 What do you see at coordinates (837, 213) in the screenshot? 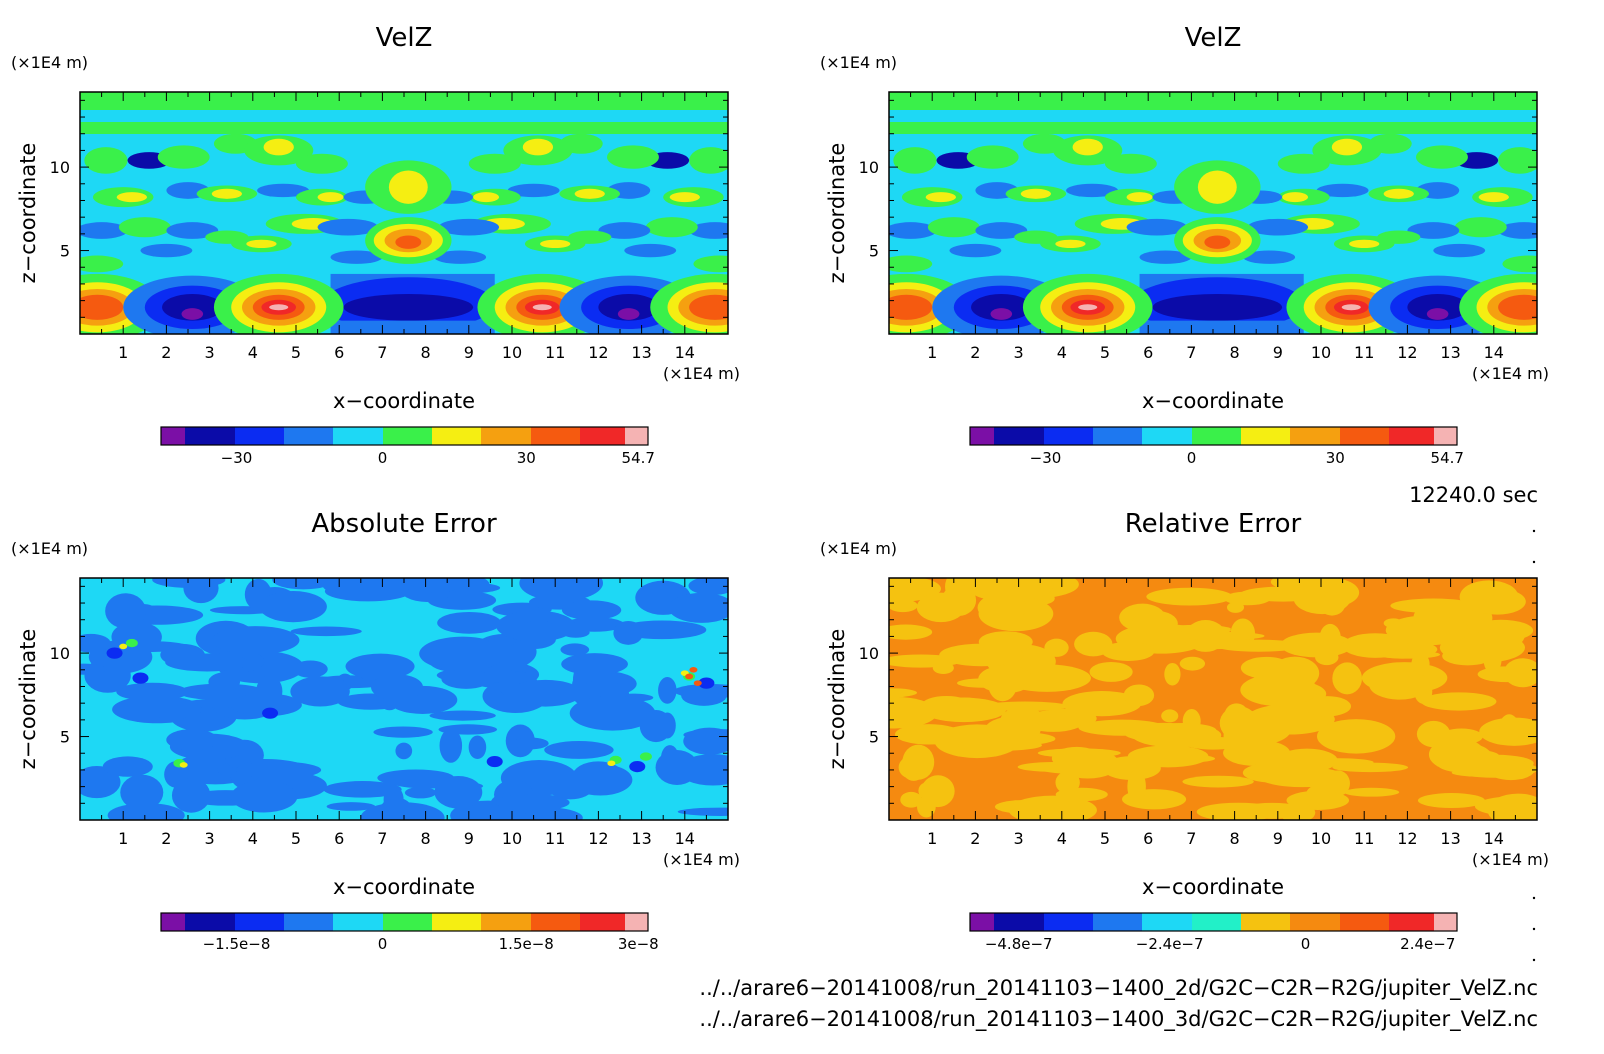
I see `y-axis-label: z−coordinate` at bounding box center [837, 213].